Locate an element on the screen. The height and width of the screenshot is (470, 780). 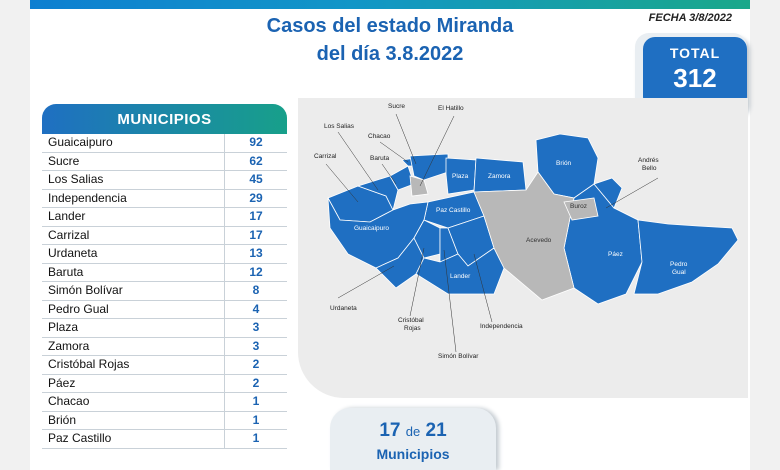
municipio-name: Zamora is located at coordinates (133, 346).